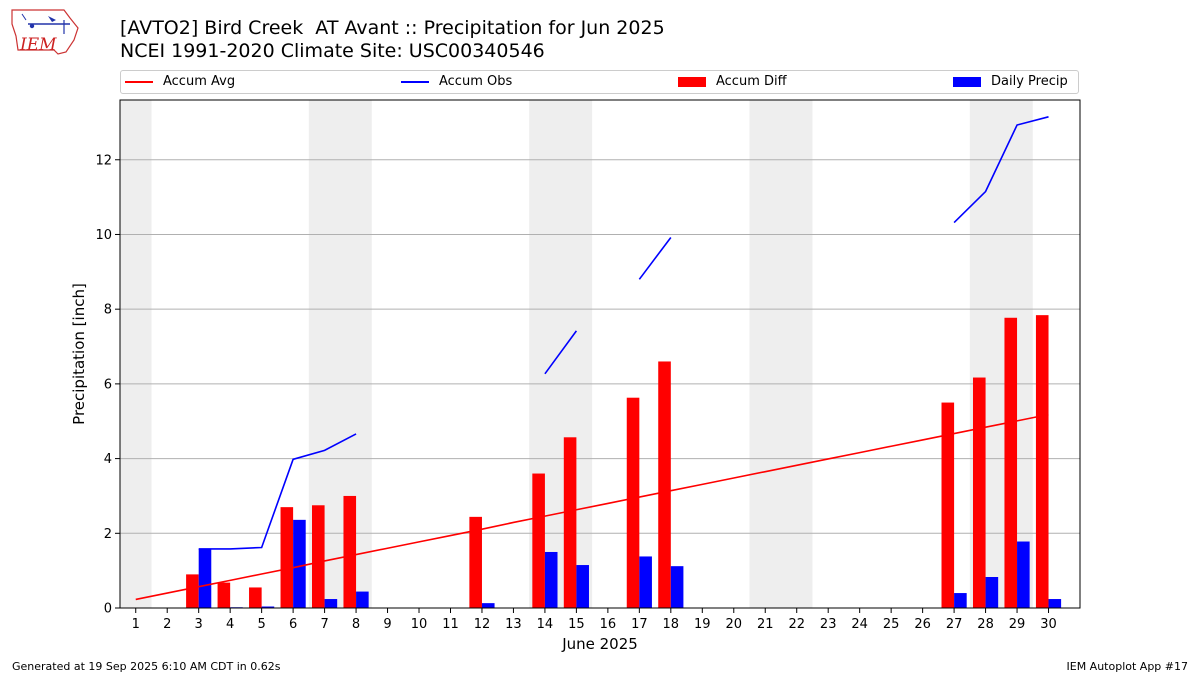  What do you see at coordinates (230, 624) in the screenshot?
I see `x-tick-label-4: 4` at bounding box center [230, 624].